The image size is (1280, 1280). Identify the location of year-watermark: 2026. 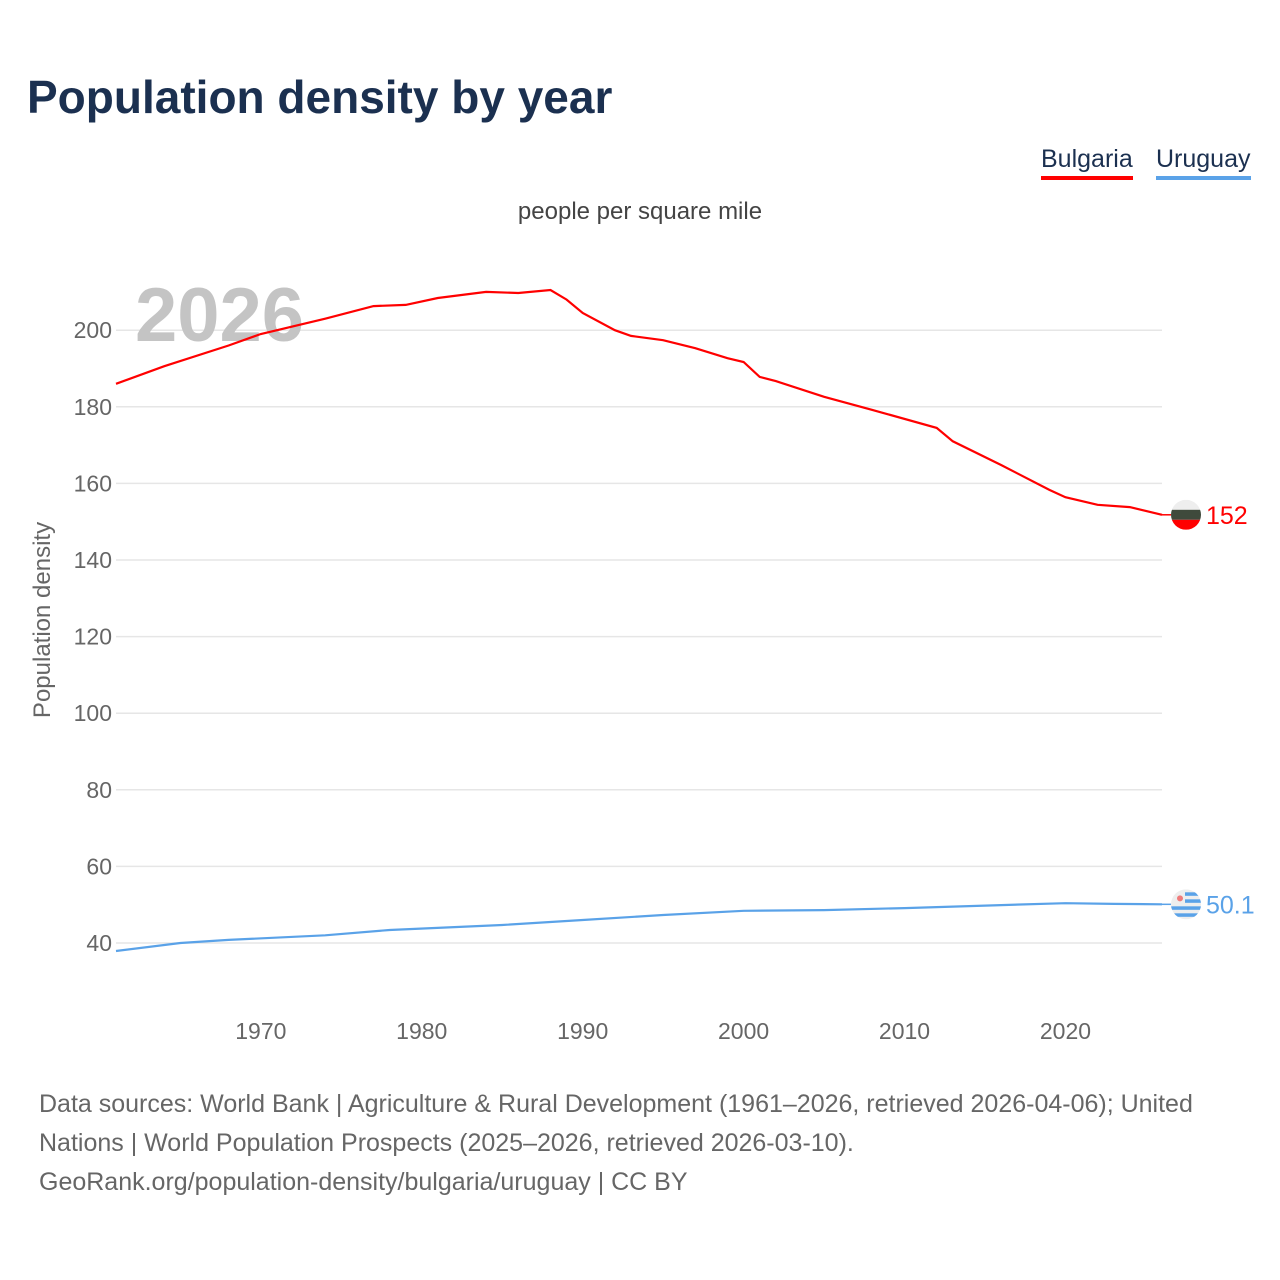
(219, 315).